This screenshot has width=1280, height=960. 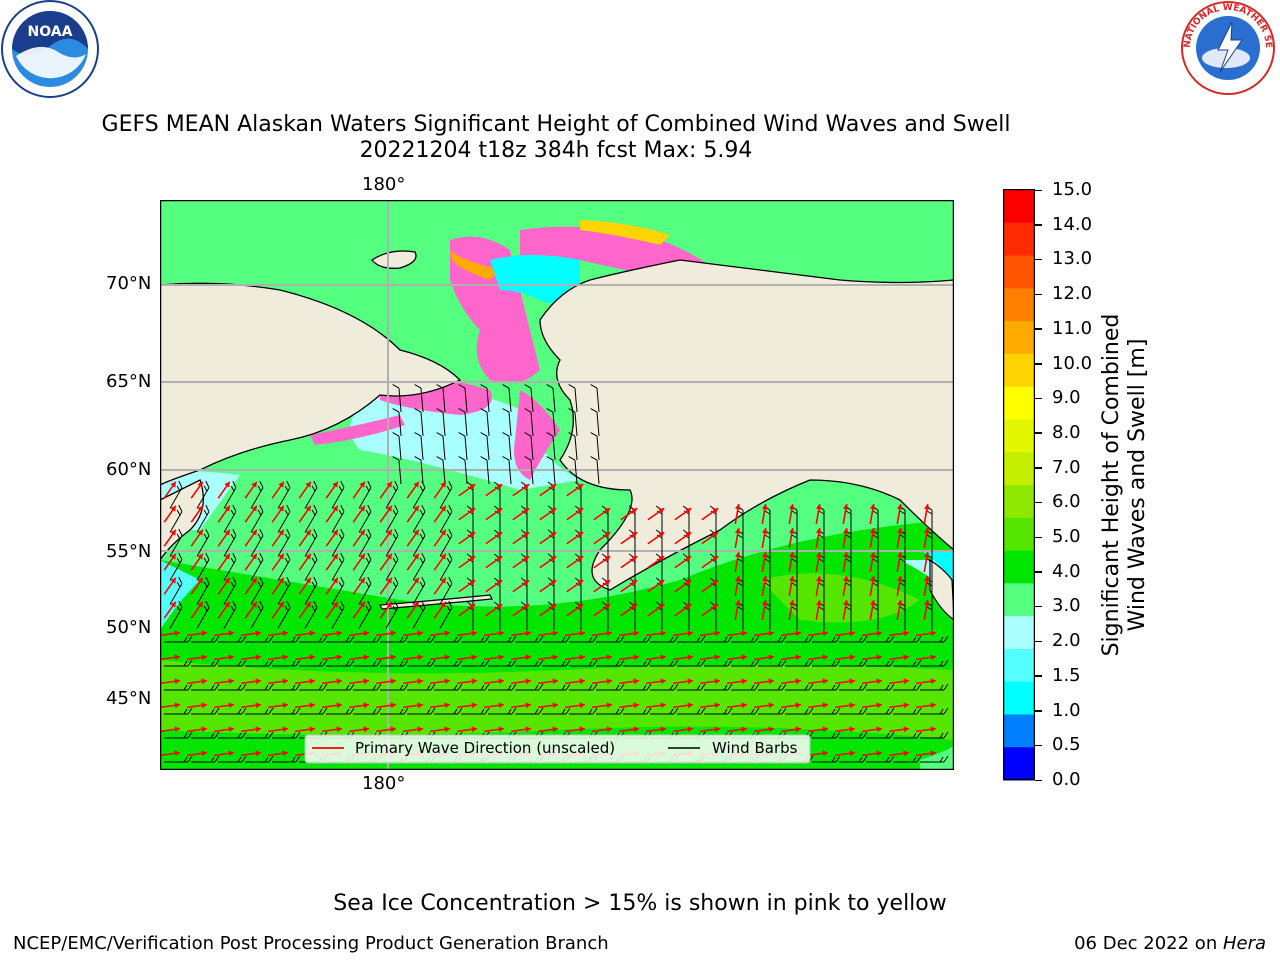 What do you see at coordinates (1072, 328) in the screenshot?
I see `colorbar-tick-label: 11.0` at bounding box center [1072, 328].